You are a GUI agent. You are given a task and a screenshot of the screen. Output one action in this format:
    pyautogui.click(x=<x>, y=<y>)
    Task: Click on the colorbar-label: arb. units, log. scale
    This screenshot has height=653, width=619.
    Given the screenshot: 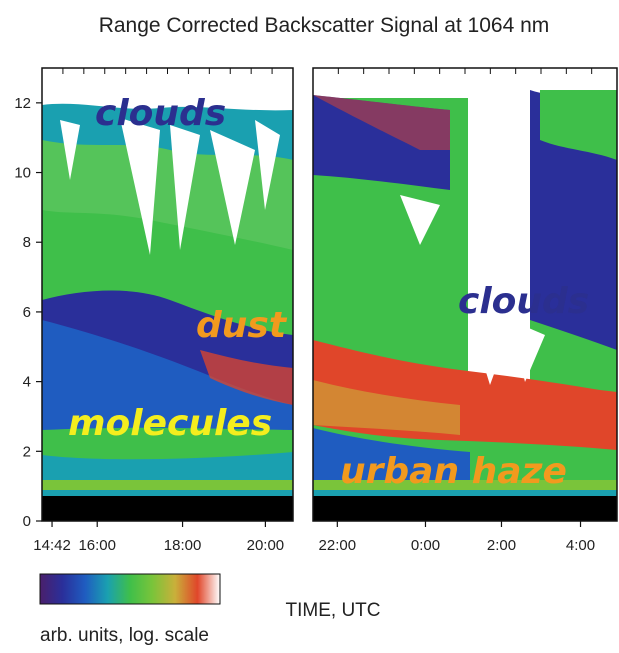 What is the action you would take?
    pyautogui.click(x=124, y=635)
    